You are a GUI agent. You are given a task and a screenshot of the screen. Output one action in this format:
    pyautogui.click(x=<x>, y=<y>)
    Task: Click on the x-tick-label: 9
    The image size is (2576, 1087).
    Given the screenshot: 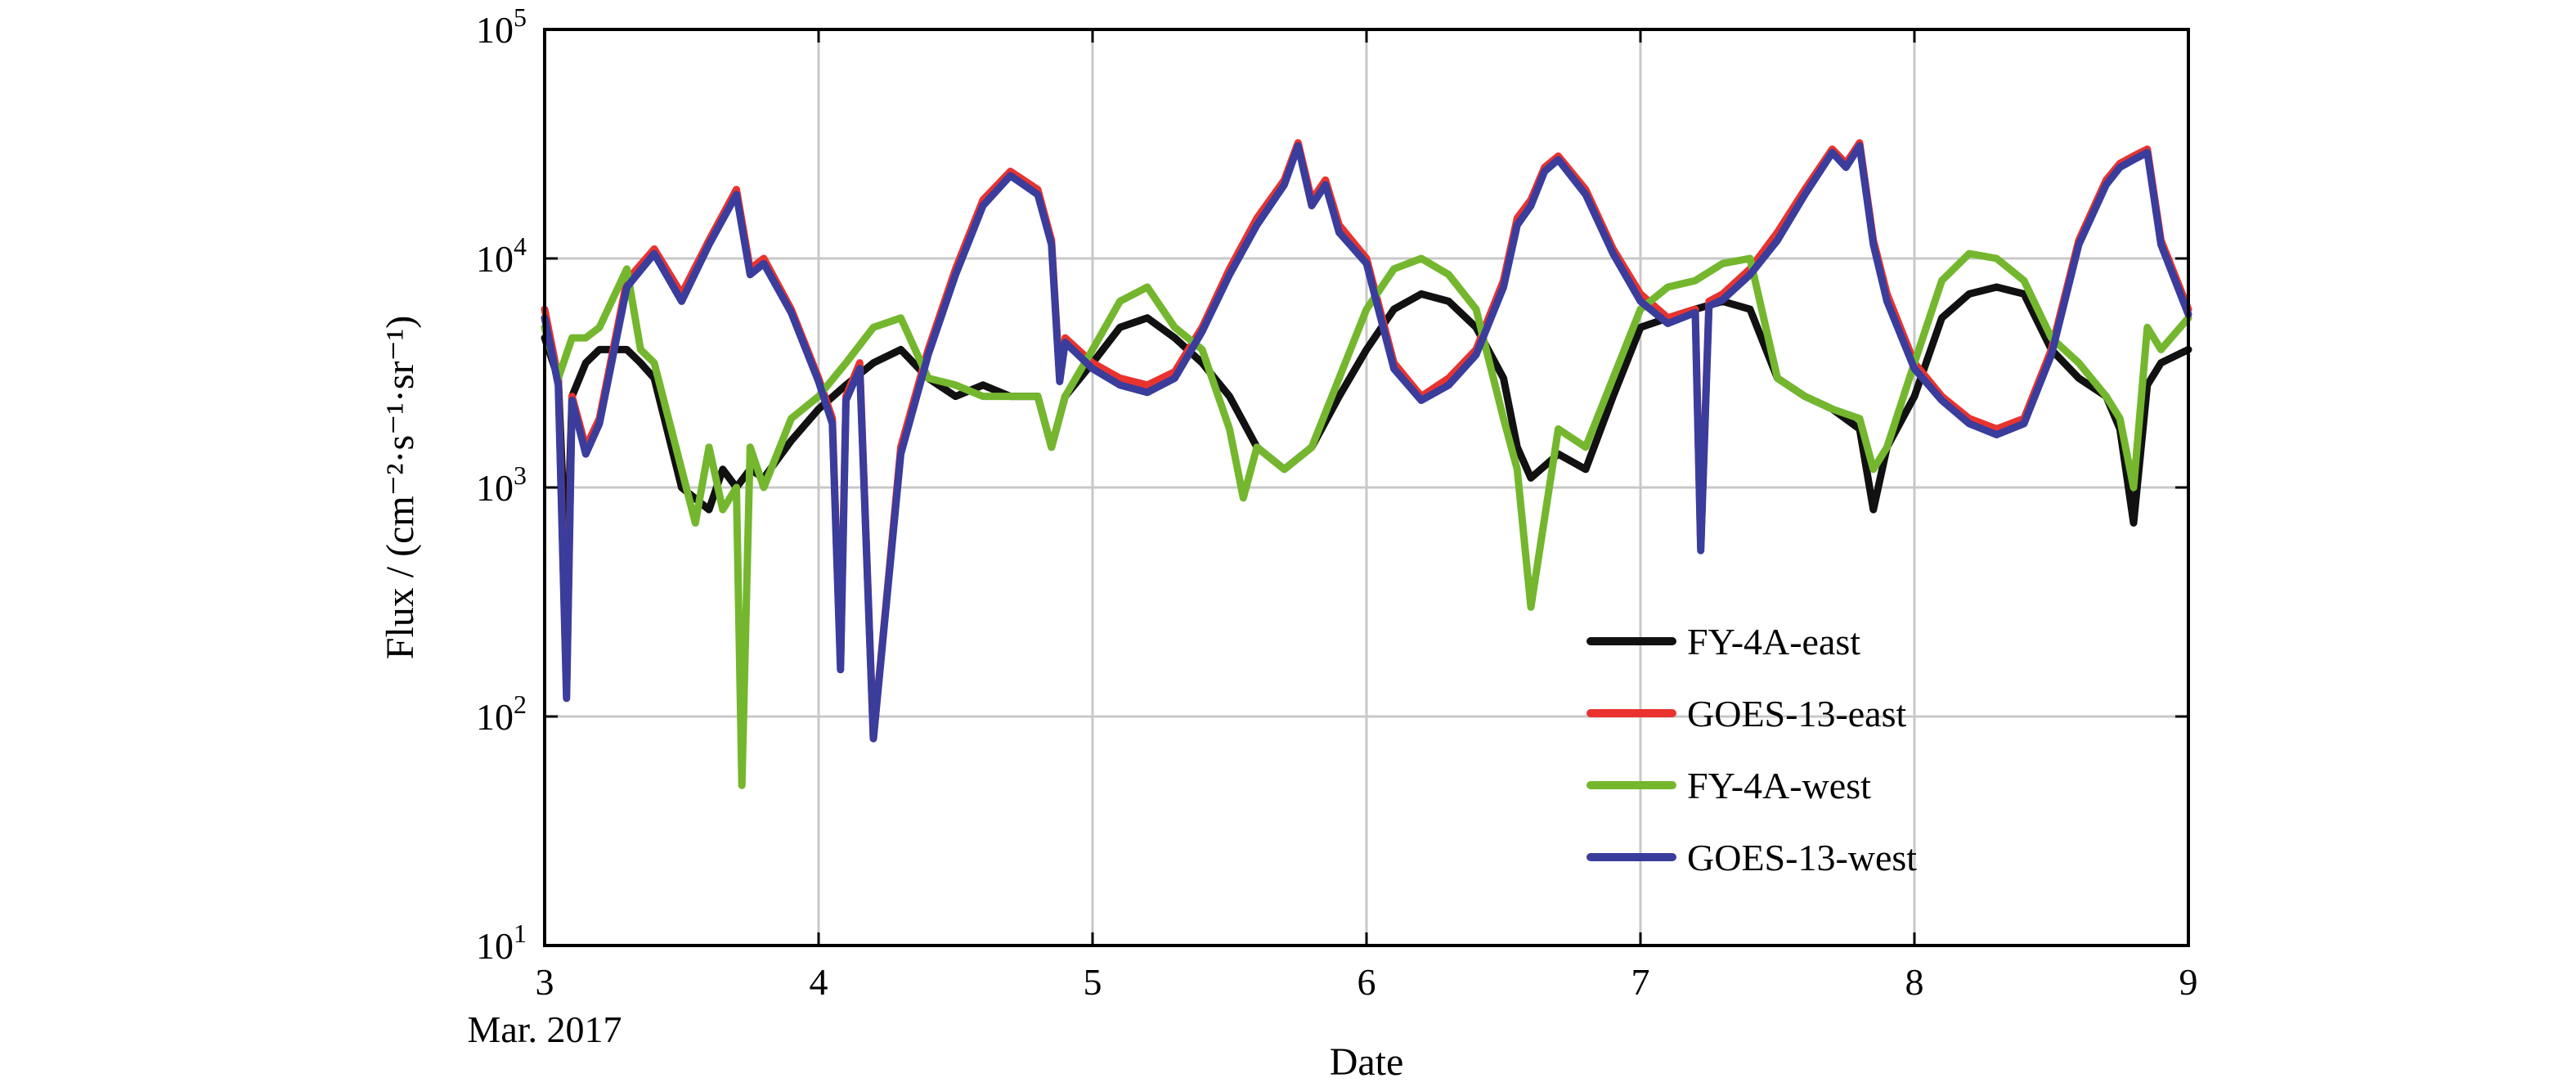 What is the action you would take?
    pyautogui.click(x=2189, y=982)
    